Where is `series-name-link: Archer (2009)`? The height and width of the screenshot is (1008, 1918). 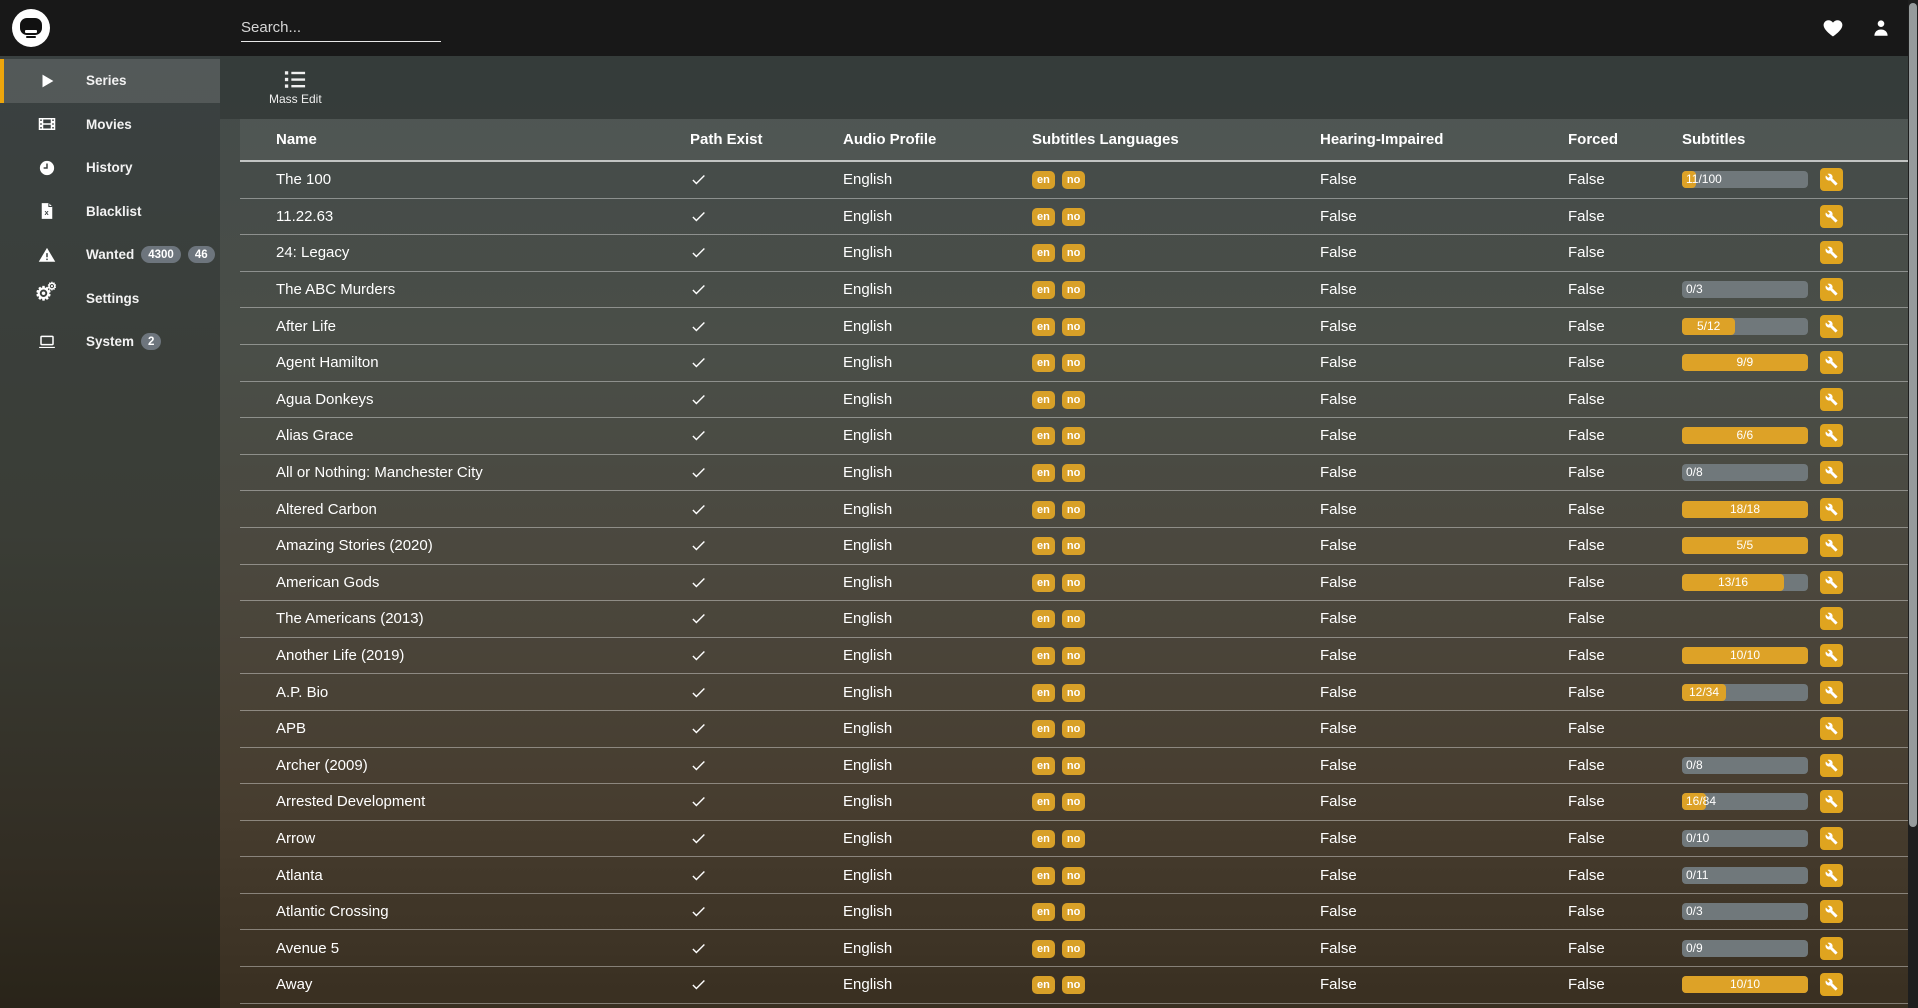
series-name-link: Archer (2009) is located at coordinates (322, 765).